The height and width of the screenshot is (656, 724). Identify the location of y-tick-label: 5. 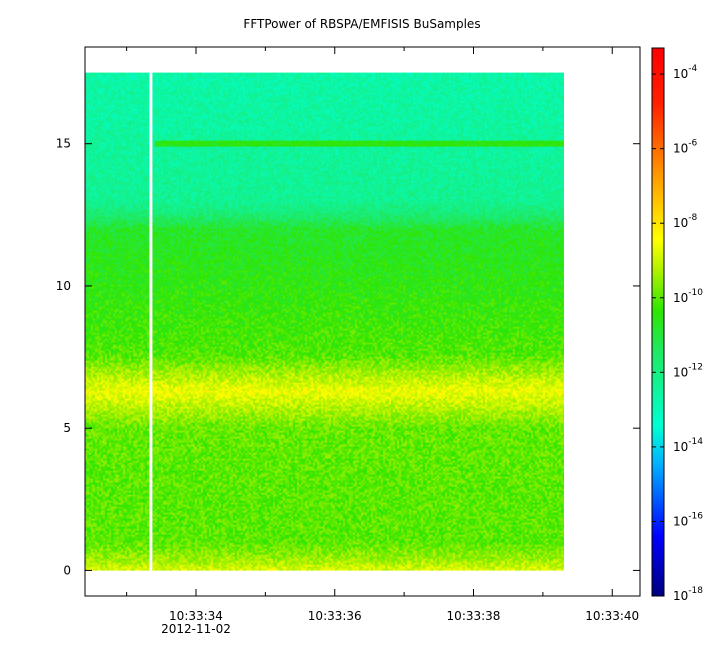
(67, 428).